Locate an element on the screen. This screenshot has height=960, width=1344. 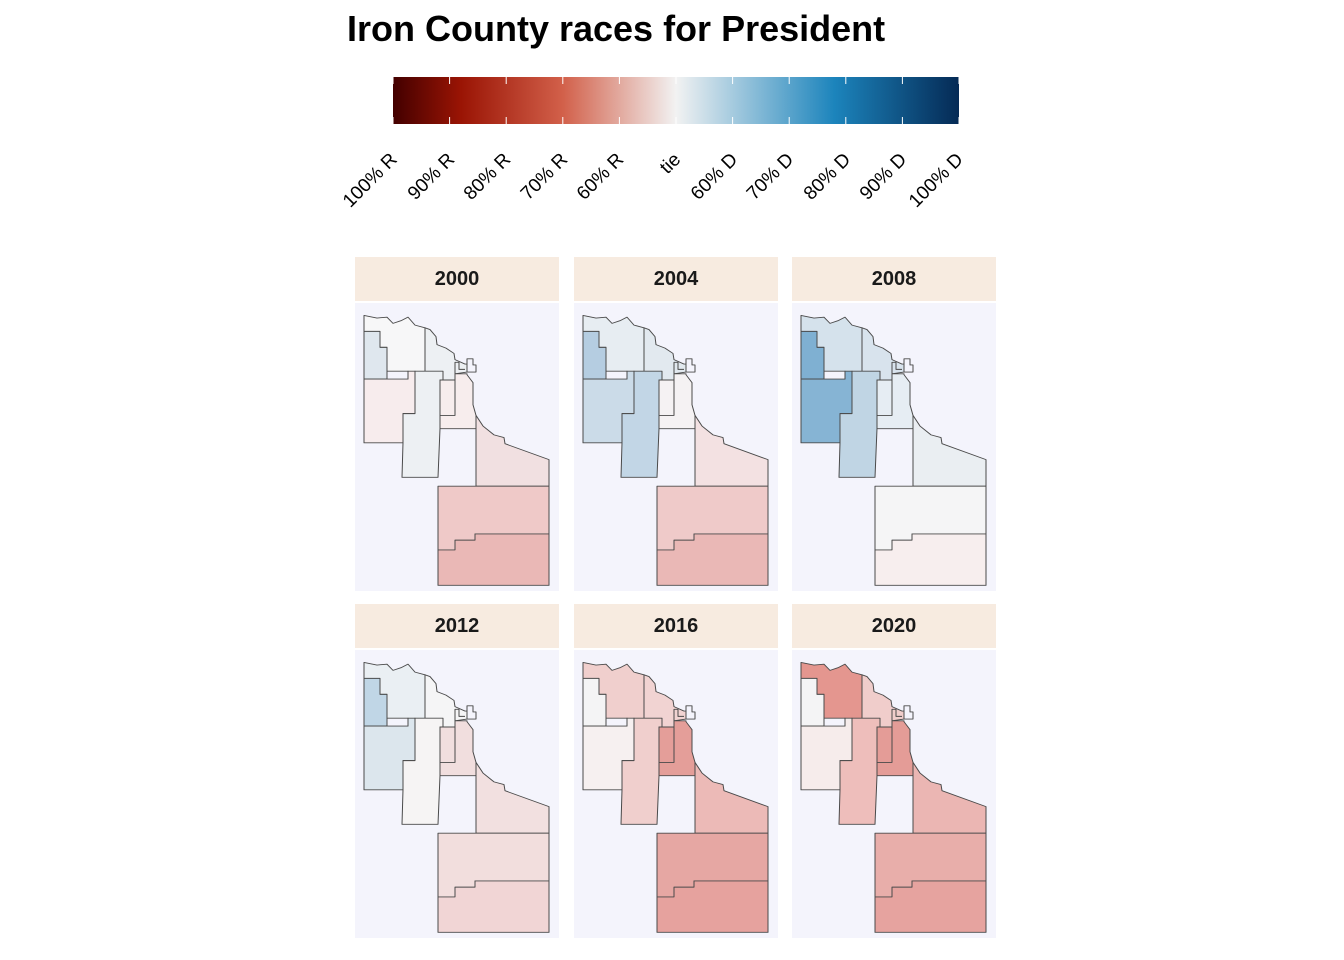
map-panel: 2008 is located at coordinates (894, 424).